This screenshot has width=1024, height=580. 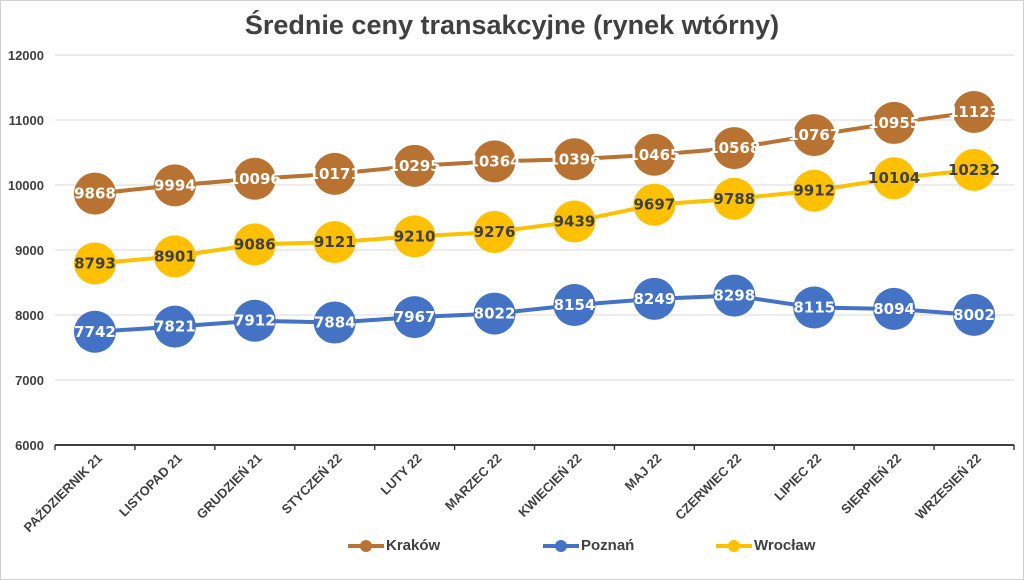 What do you see at coordinates (26, 185) in the screenshot?
I see `y-tick-label: 10000` at bounding box center [26, 185].